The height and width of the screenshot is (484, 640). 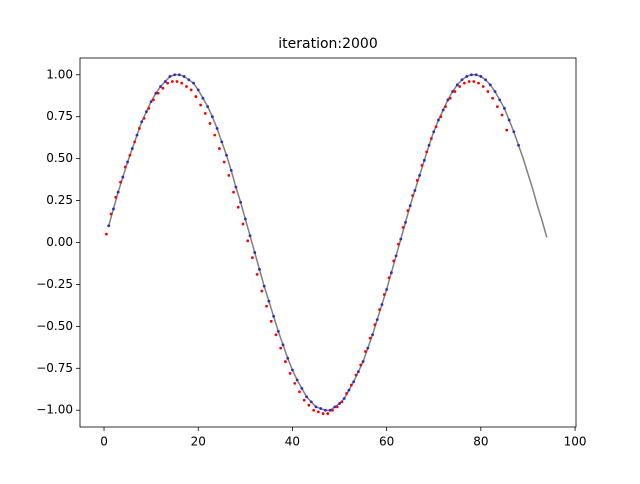 What do you see at coordinates (54, 368) in the screenshot?
I see `y-tick-label: −0.75` at bounding box center [54, 368].